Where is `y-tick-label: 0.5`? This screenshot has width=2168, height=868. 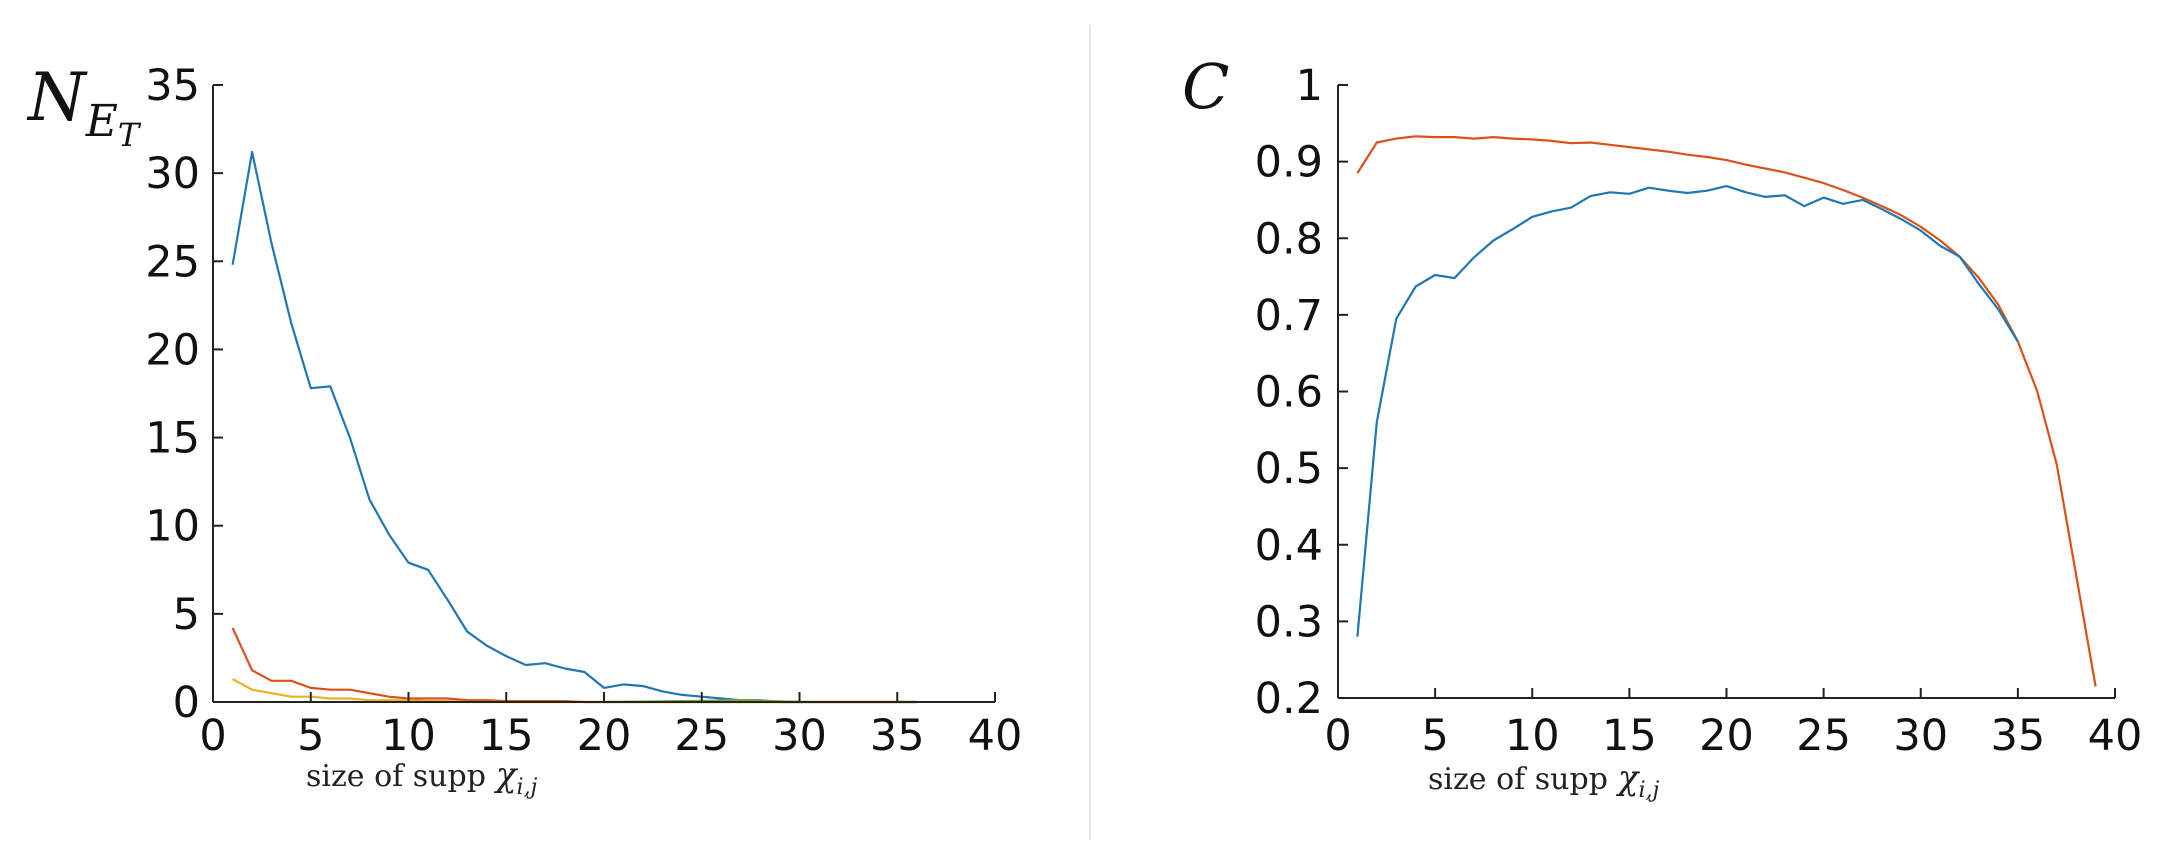
y-tick-label: 0.5 is located at coordinates (1289, 469).